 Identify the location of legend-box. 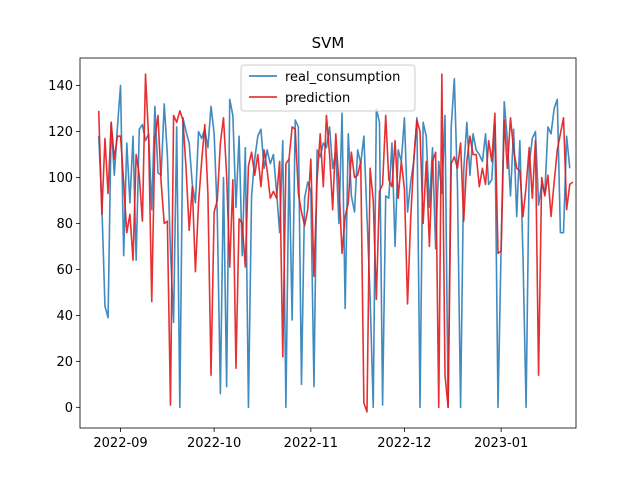
(328, 88).